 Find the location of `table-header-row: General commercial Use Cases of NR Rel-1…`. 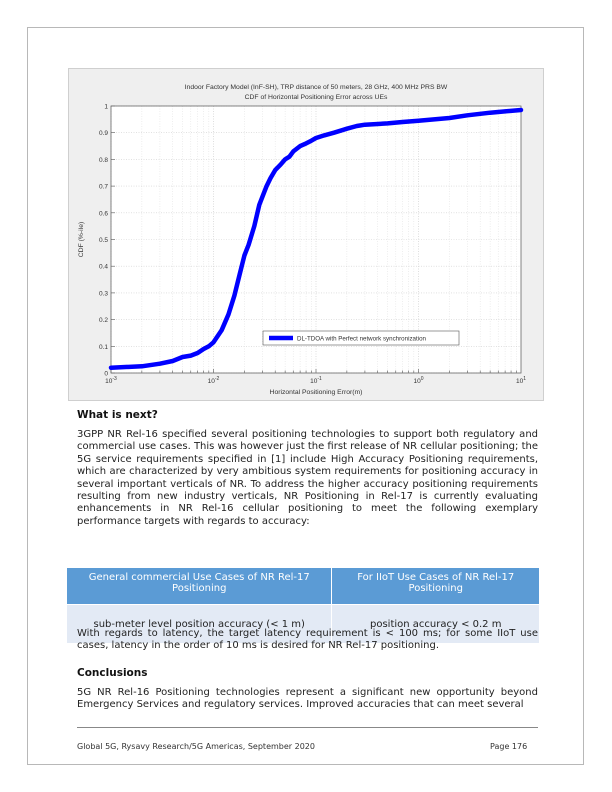

table-header-row: General commercial Use Cases of NR Rel-1… is located at coordinates (303, 586).